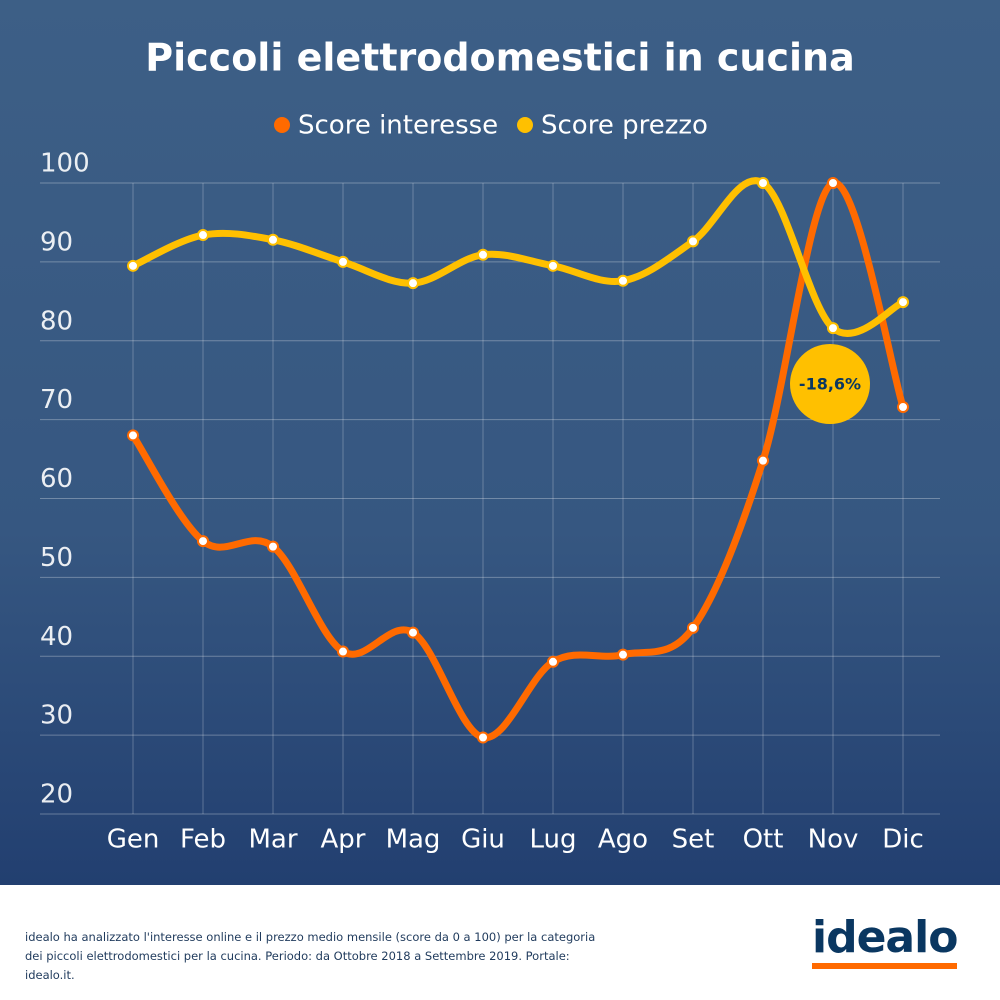  I want to click on annotation-text: -18,6%, so click(830, 384).